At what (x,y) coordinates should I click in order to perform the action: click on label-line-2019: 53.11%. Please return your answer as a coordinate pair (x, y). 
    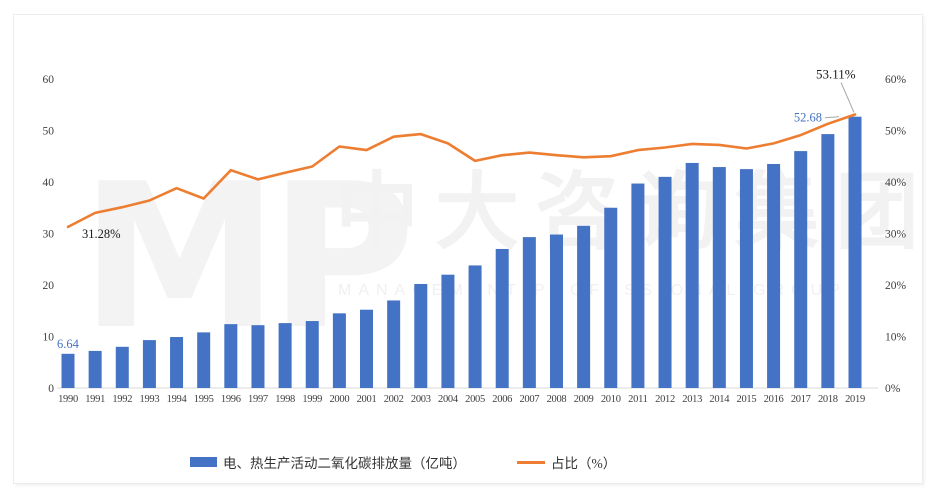
    Looking at the image, I should click on (836, 73).